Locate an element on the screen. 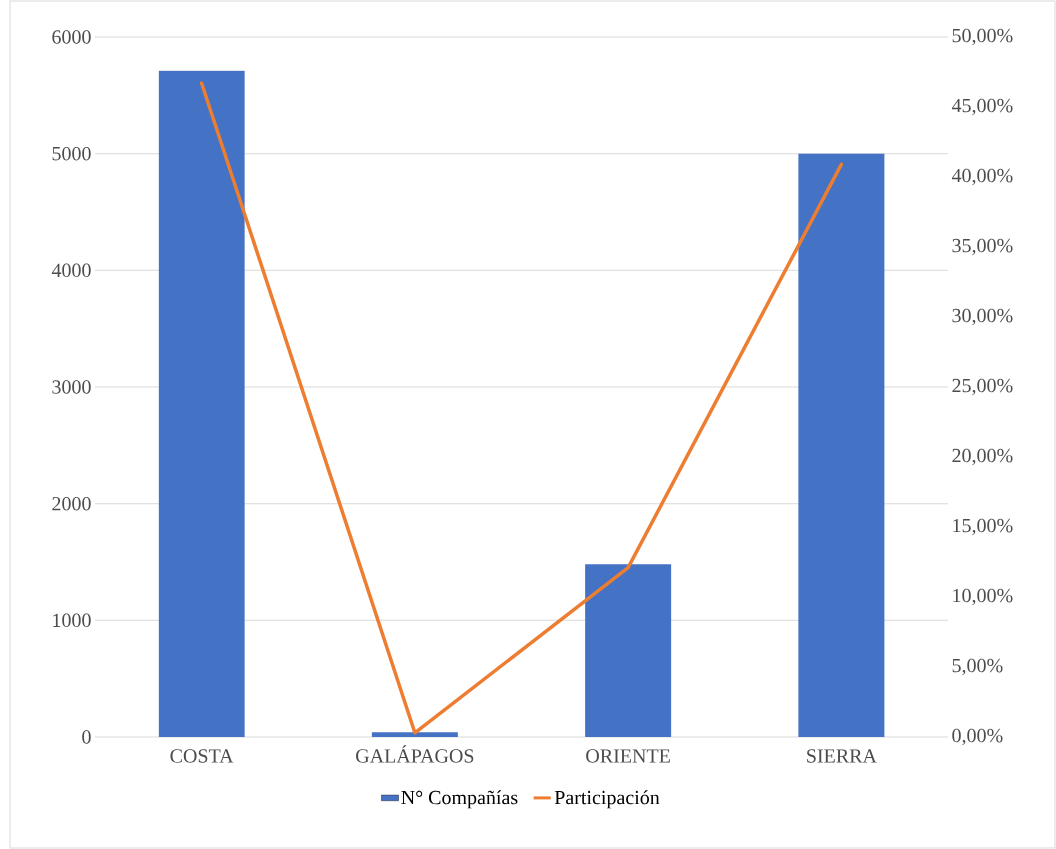 This screenshot has width=1056, height=849. y2-tick-label: 10,00% is located at coordinates (983, 597).